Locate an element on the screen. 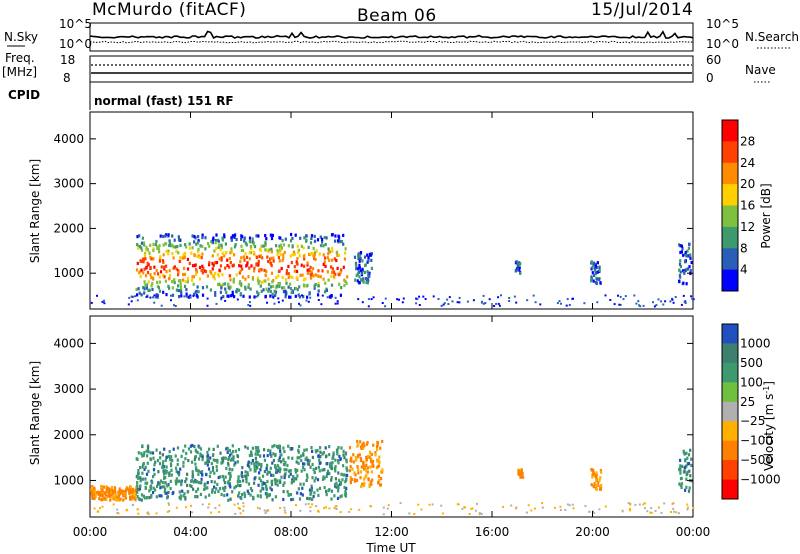 The height and width of the screenshot is (554, 800). noise-panel: N.Sky 10^5 10^0 10^5 10^0 N.Search is located at coordinates (401, 34).